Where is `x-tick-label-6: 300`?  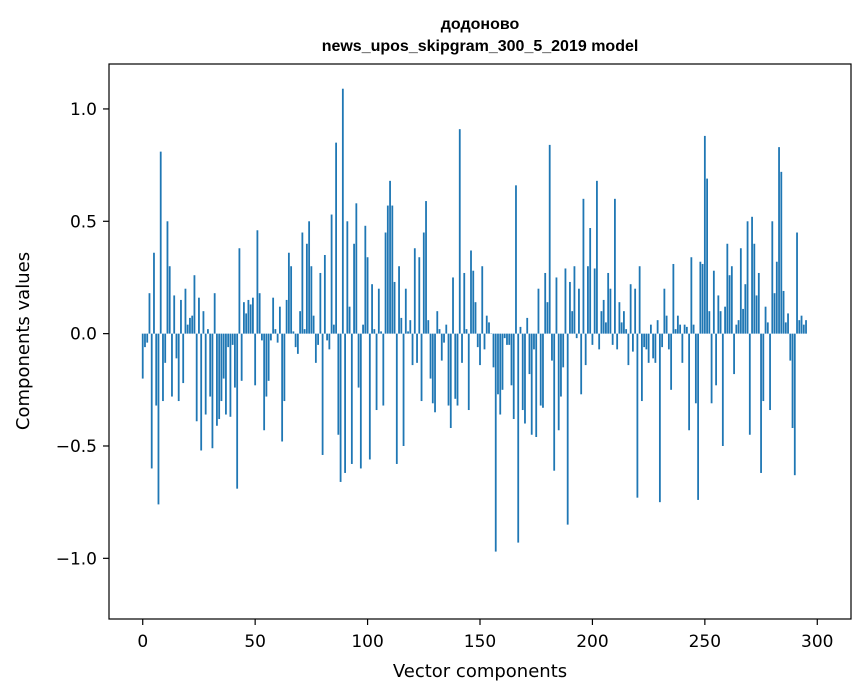 x-tick-label-6: 300 is located at coordinates (817, 642).